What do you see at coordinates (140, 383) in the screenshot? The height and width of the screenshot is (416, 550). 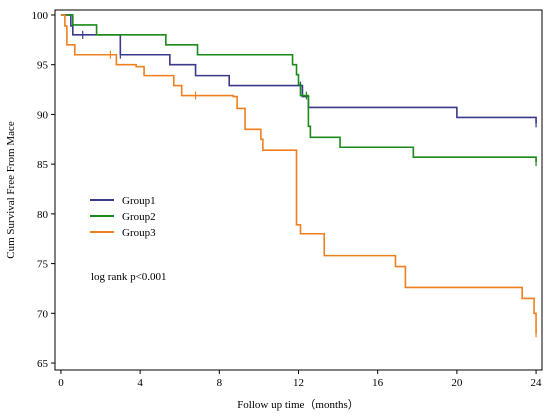 I see `x-tick-label: 4` at bounding box center [140, 383].